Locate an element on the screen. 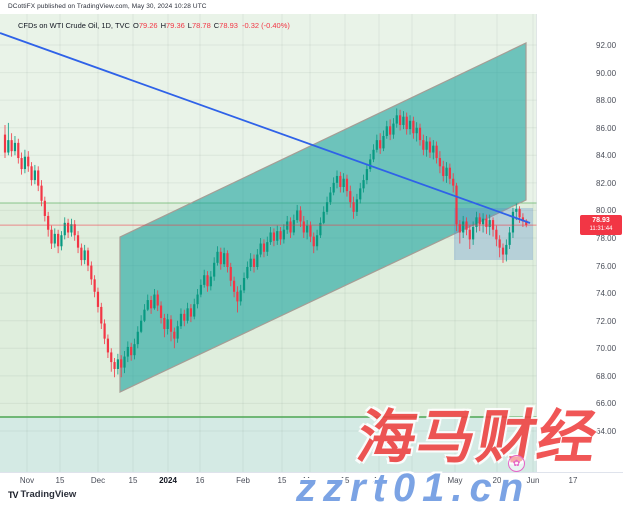 This screenshot has width=623, height=512. time-axis-label: 20 is located at coordinates (497, 480).